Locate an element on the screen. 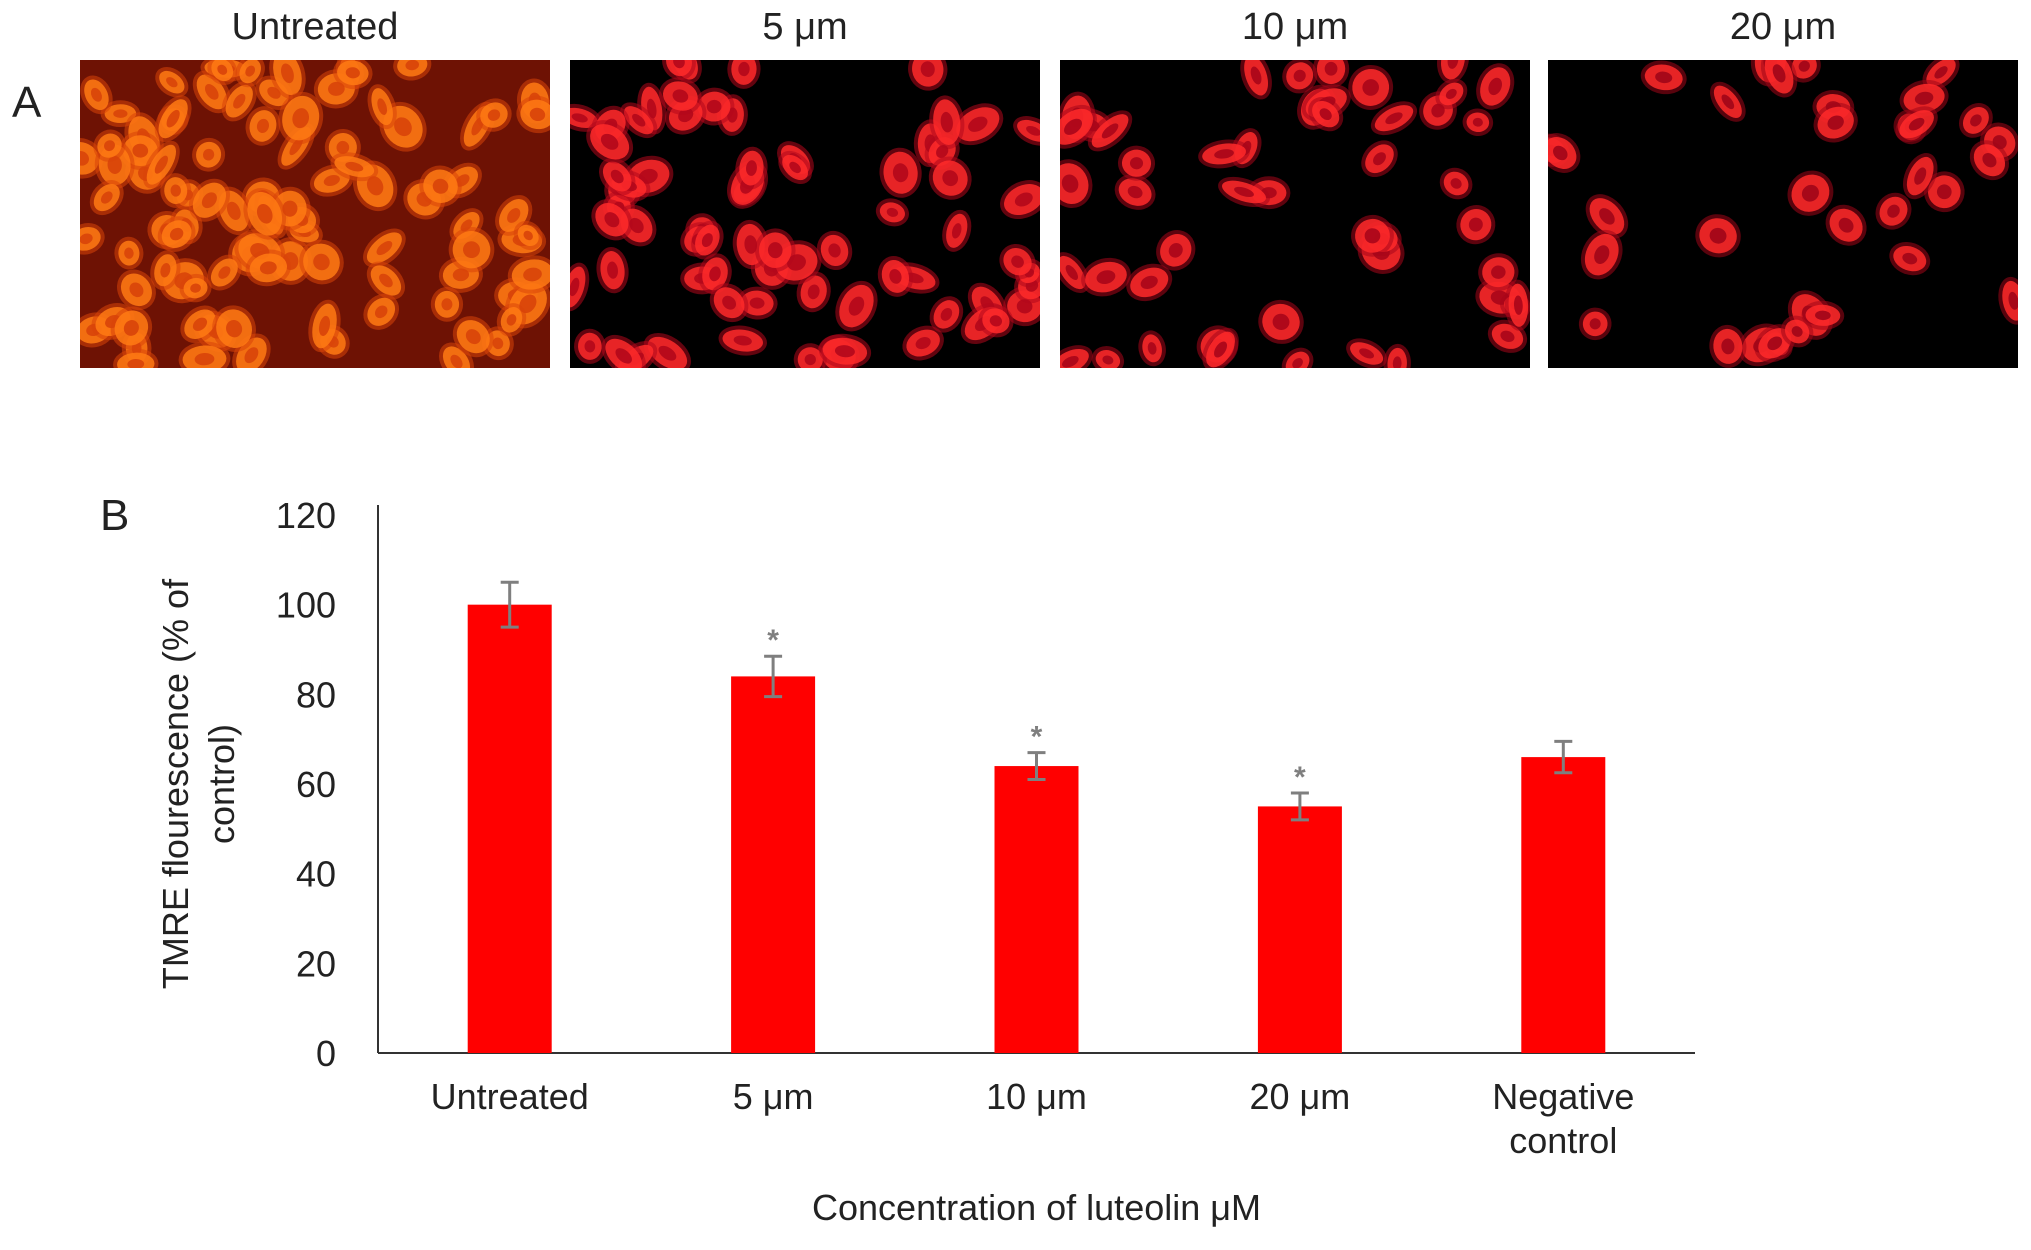 Image resolution: width=2031 pixels, height=1250 pixels. image-label-untreated: Untreated is located at coordinates (315, 27).